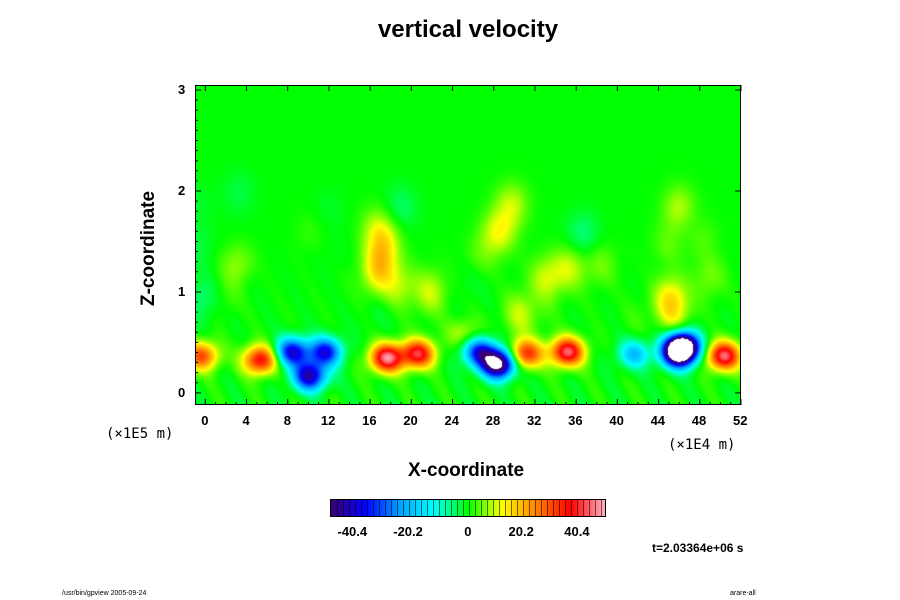  I want to click on colorbar, so click(468, 508).